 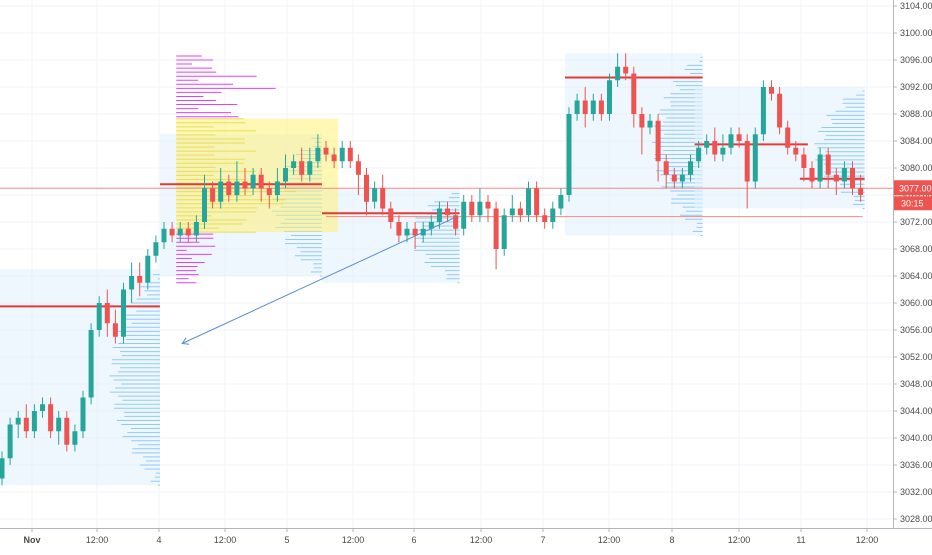 What do you see at coordinates (912, 275) in the screenshot?
I see `price-axis-panel` at bounding box center [912, 275].